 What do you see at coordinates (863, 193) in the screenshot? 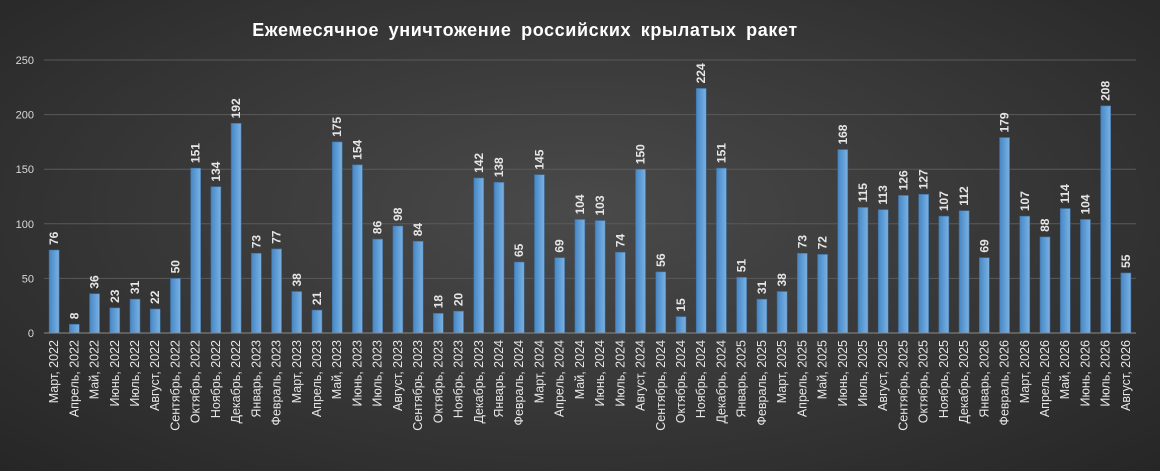
I see `data-label: 115` at bounding box center [863, 193].